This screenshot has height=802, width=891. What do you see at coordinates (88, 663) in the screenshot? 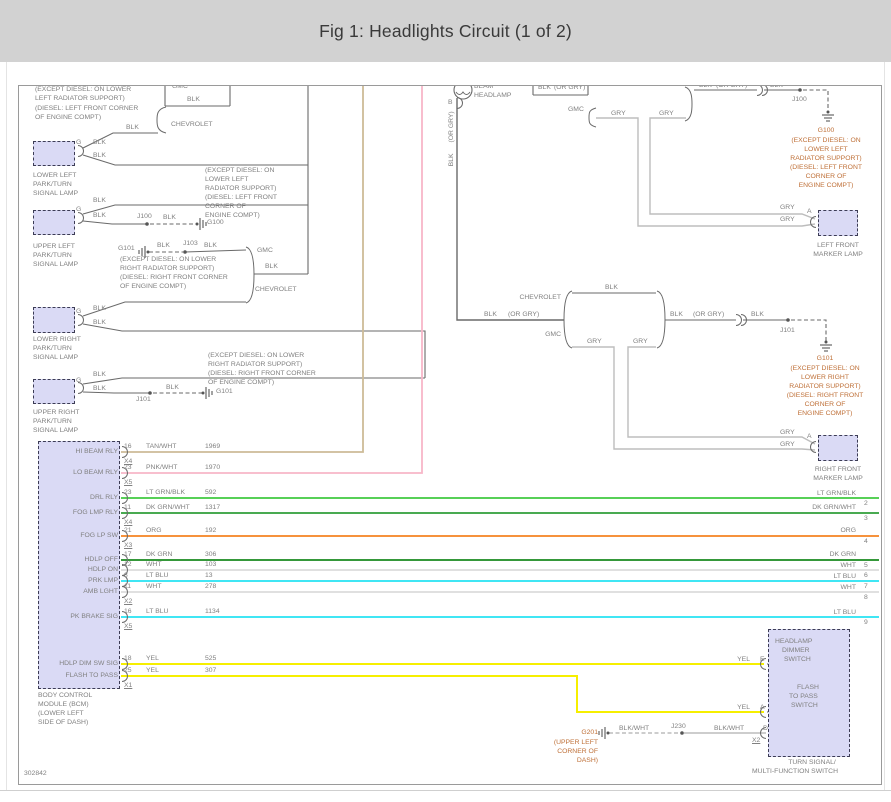
I see `diagram-label: HDLP DIM SW SIG` at bounding box center [88, 663].